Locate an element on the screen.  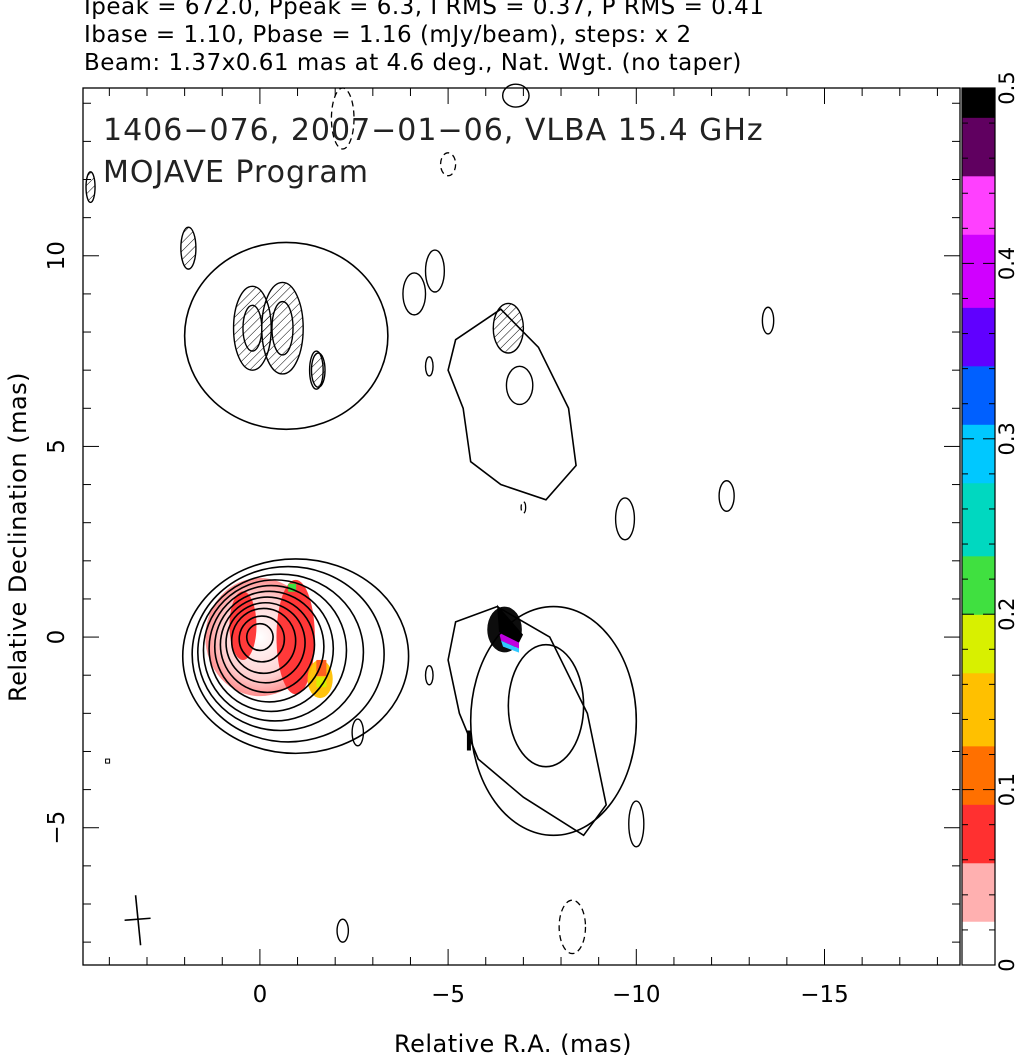
colorbar-tick-label: 0.3 is located at coordinates (1007, 438).